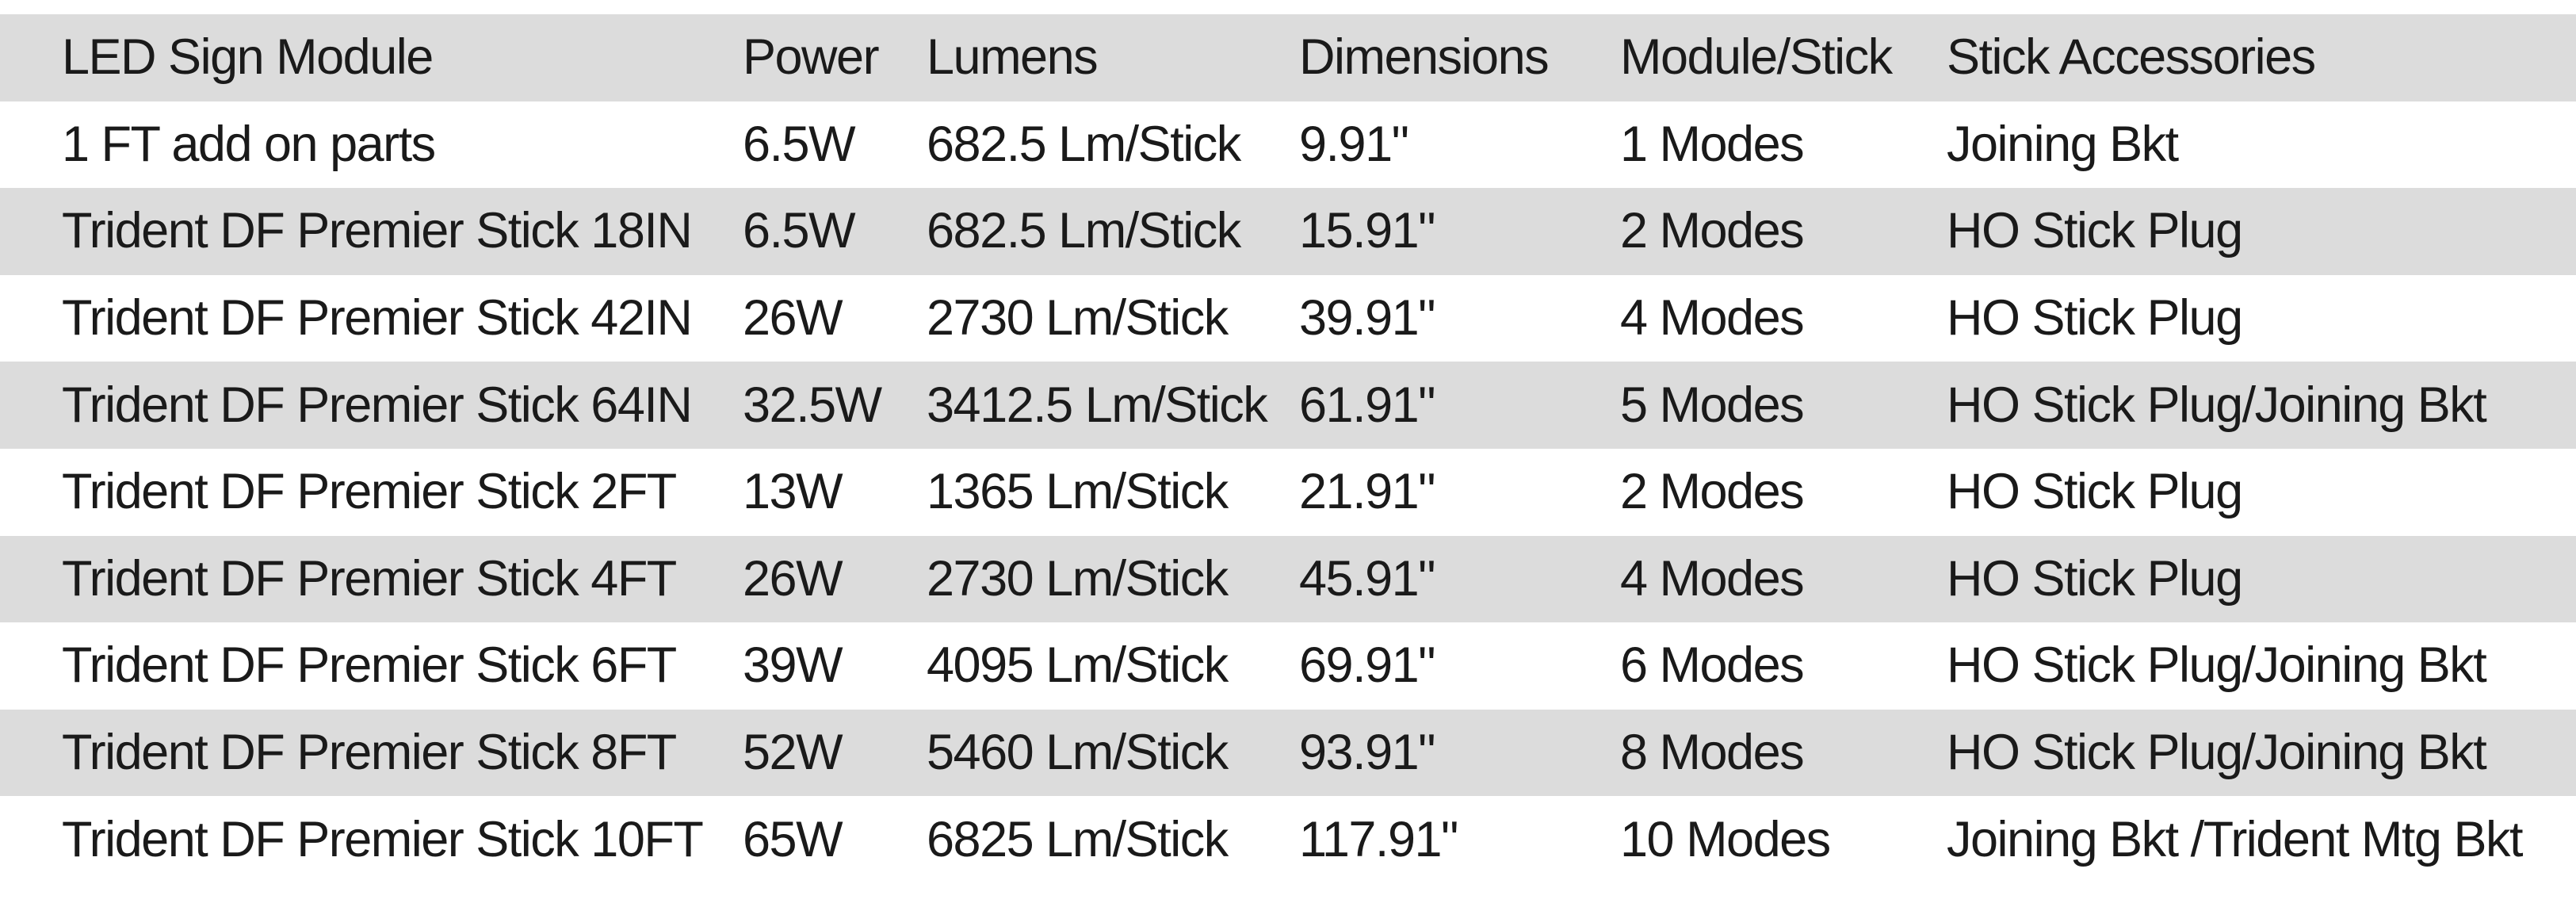 This screenshot has height=907, width=2576. What do you see at coordinates (1713, 665) in the screenshot?
I see `cell-module-stick: 6 Modes` at bounding box center [1713, 665].